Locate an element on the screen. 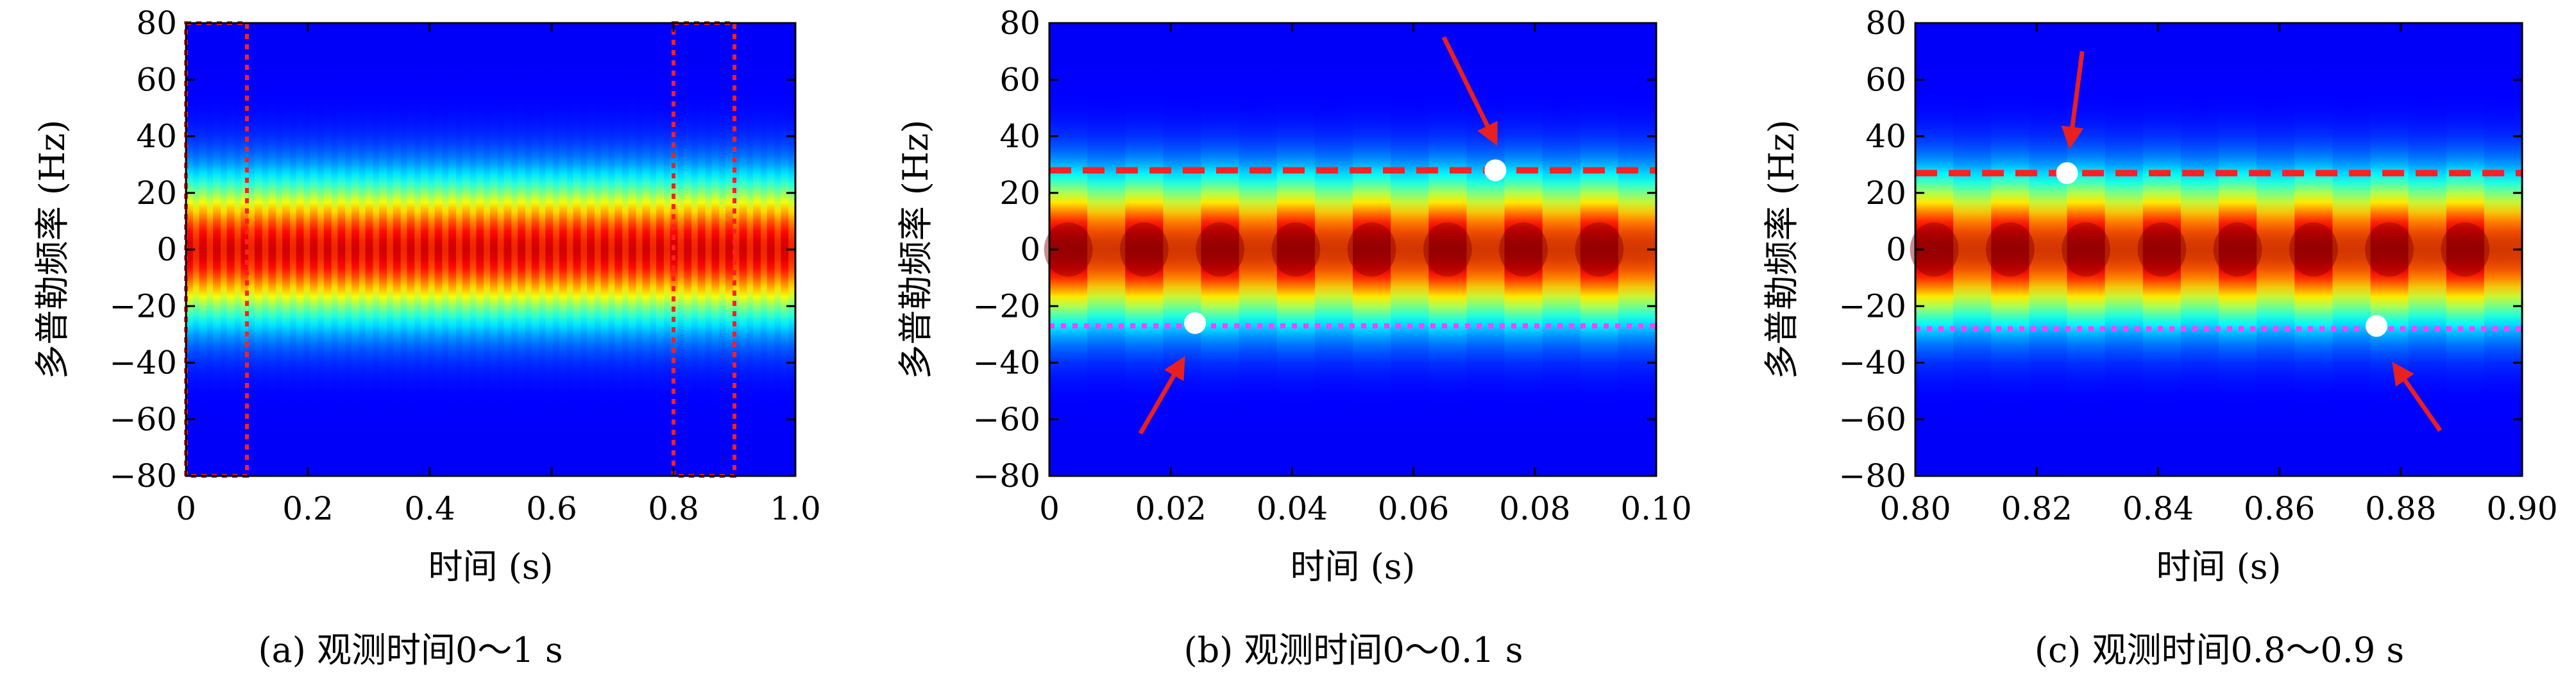  x-tick-label: 0.2 is located at coordinates (308, 508).